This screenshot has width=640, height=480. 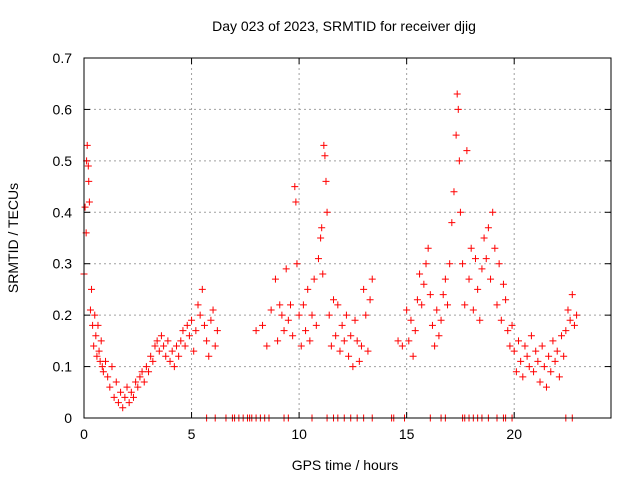 What do you see at coordinates (63, 58) in the screenshot?
I see `y-tick-label: 0.7` at bounding box center [63, 58].